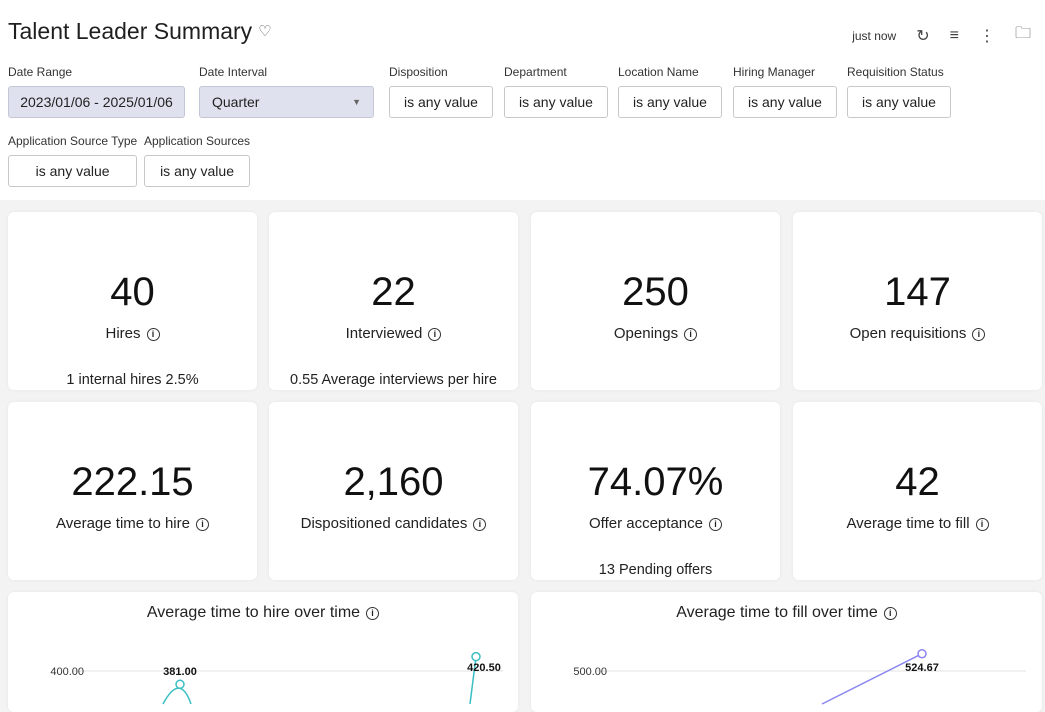 This screenshot has height=712, width=1045. What do you see at coordinates (40, 72) in the screenshot?
I see `filter-label: Date Range` at bounding box center [40, 72].